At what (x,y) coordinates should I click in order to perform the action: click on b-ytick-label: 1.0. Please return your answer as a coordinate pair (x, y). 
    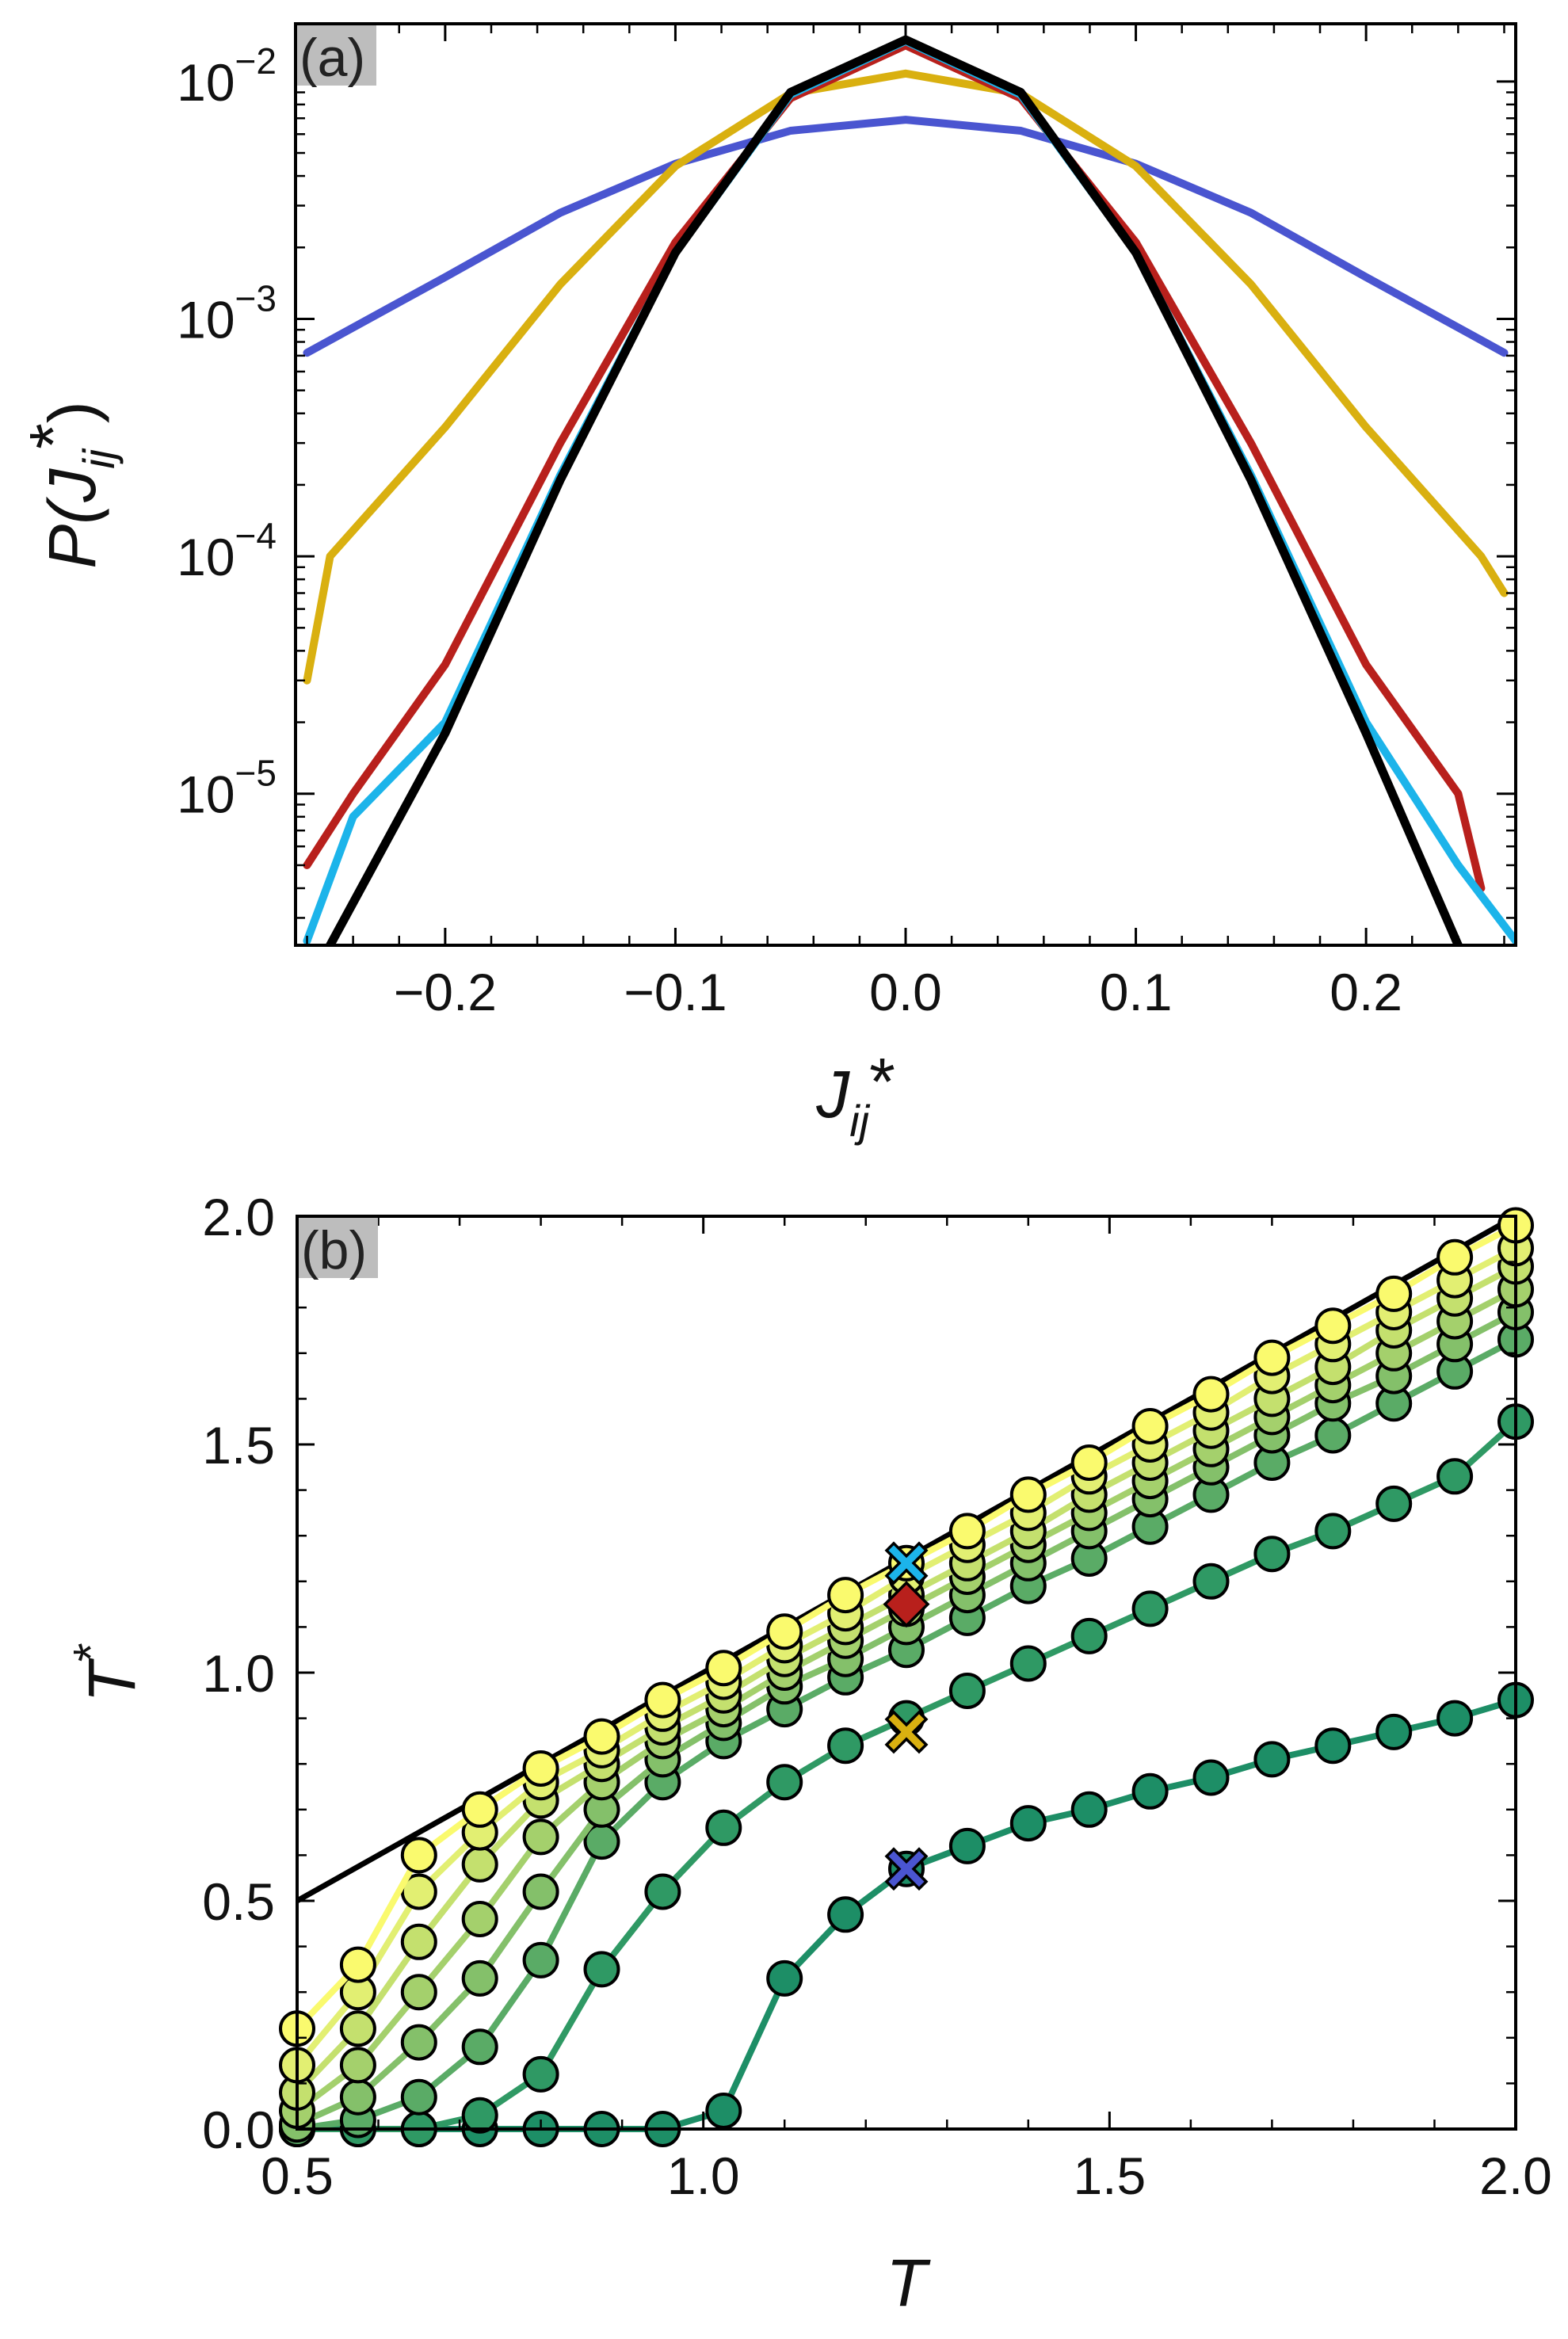
    Looking at the image, I should click on (238, 1673).